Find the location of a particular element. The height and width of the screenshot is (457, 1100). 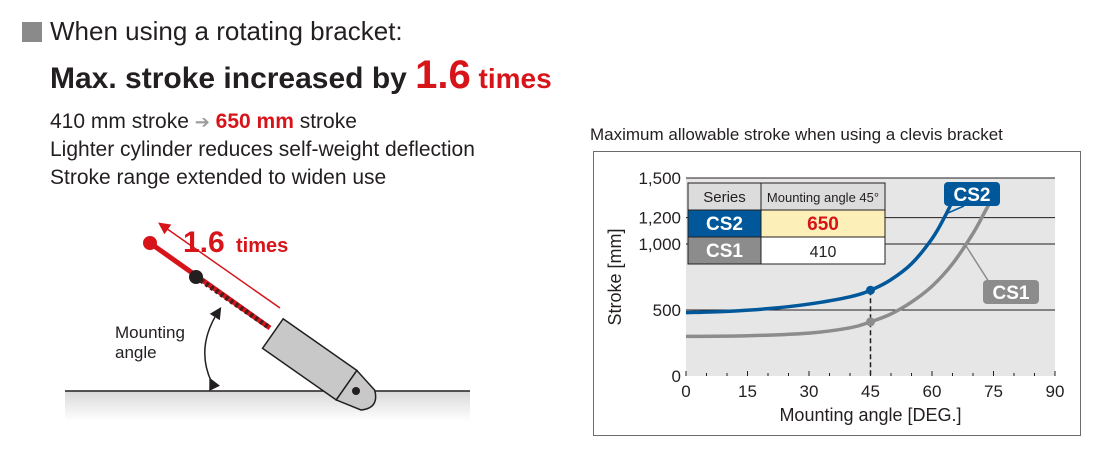

factor-value: 1.6 is located at coordinates (204, 242).